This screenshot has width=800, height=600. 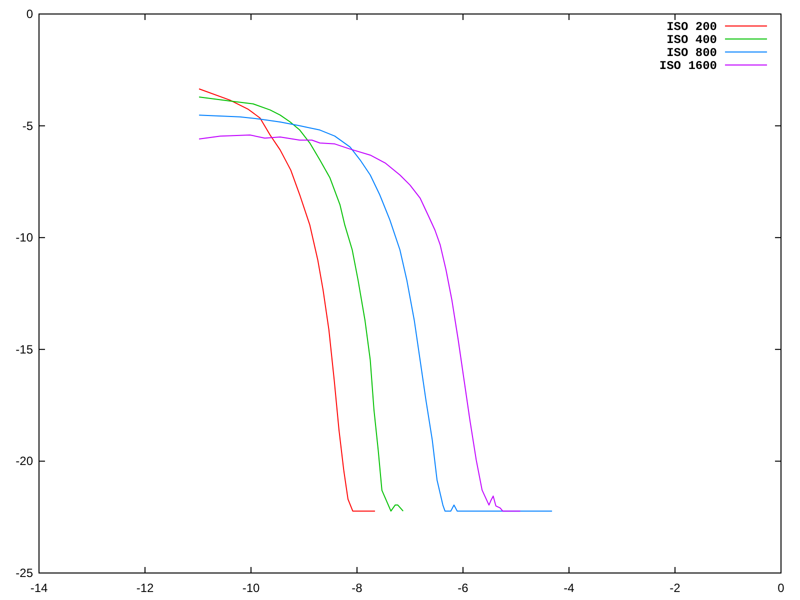 What do you see at coordinates (691, 40) in the screenshot?
I see `legend-label: ISO 400` at bounding box center [691, 40].